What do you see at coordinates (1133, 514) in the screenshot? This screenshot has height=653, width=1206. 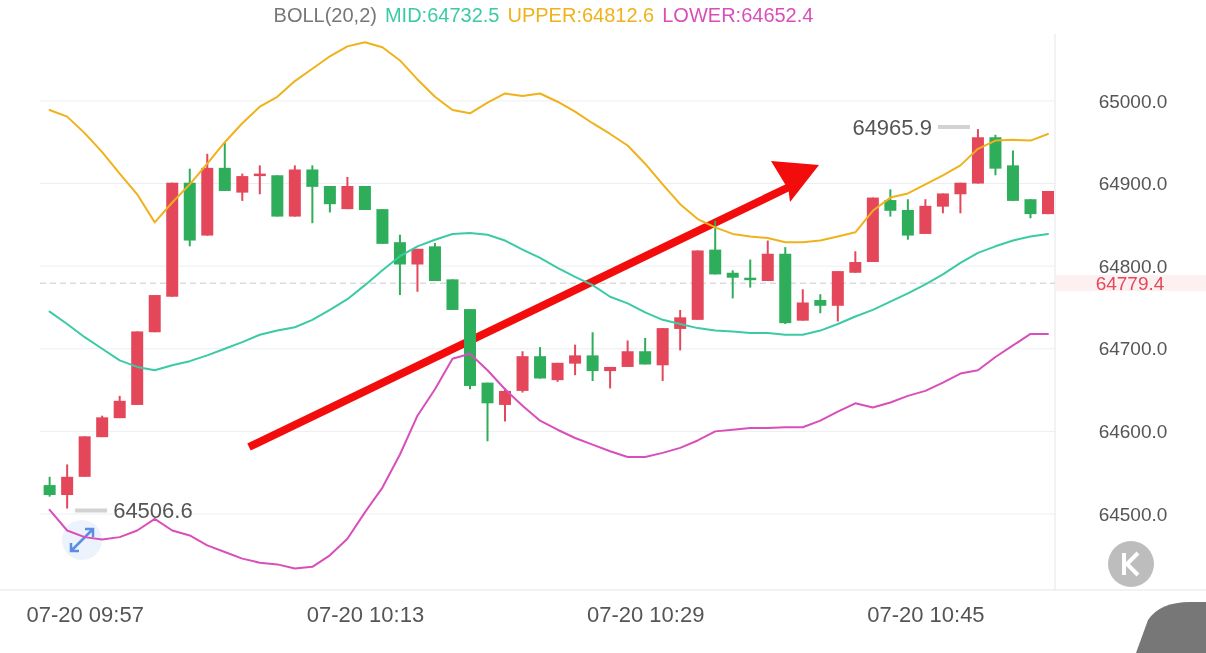 I see `y-tick-label: 64500.0` at bounding box center [1133, 514].